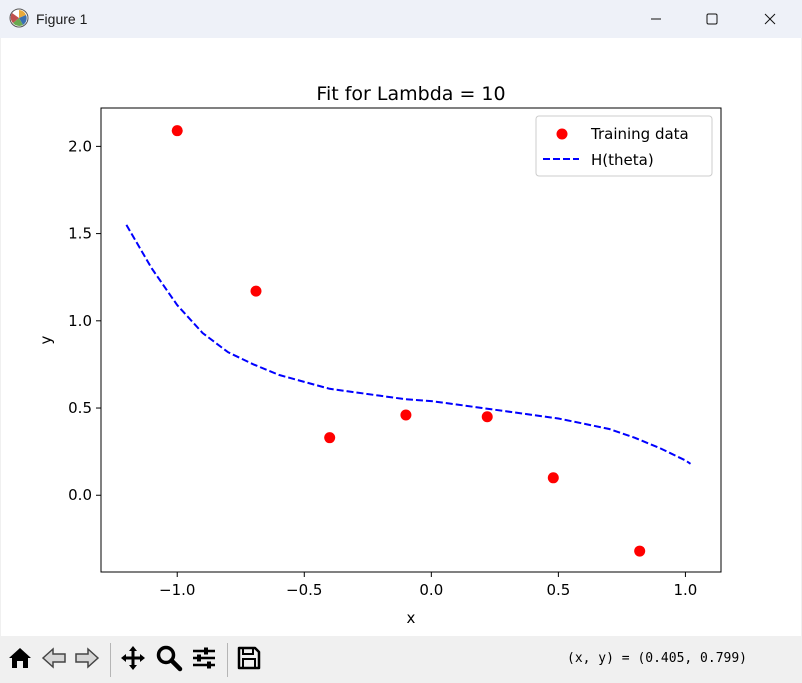  Describe the element at coordinates (80, 321) in the screenshot. I see `y-tick-label: 1.0` at that location.